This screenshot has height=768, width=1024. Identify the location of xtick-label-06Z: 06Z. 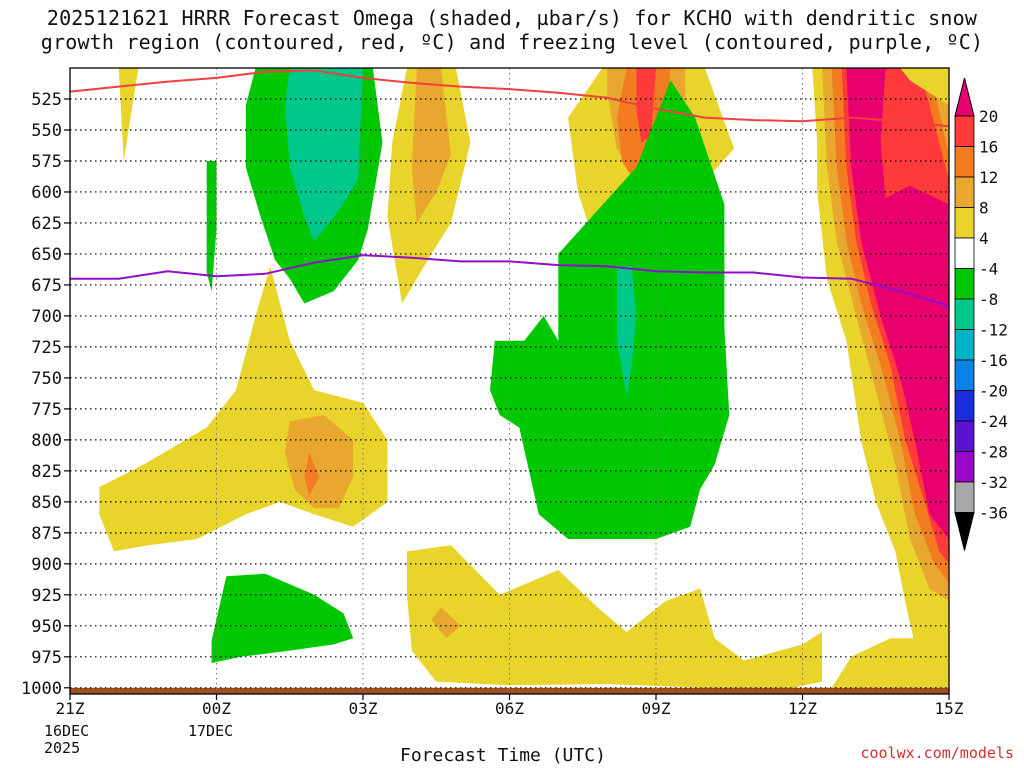
(509, 708).